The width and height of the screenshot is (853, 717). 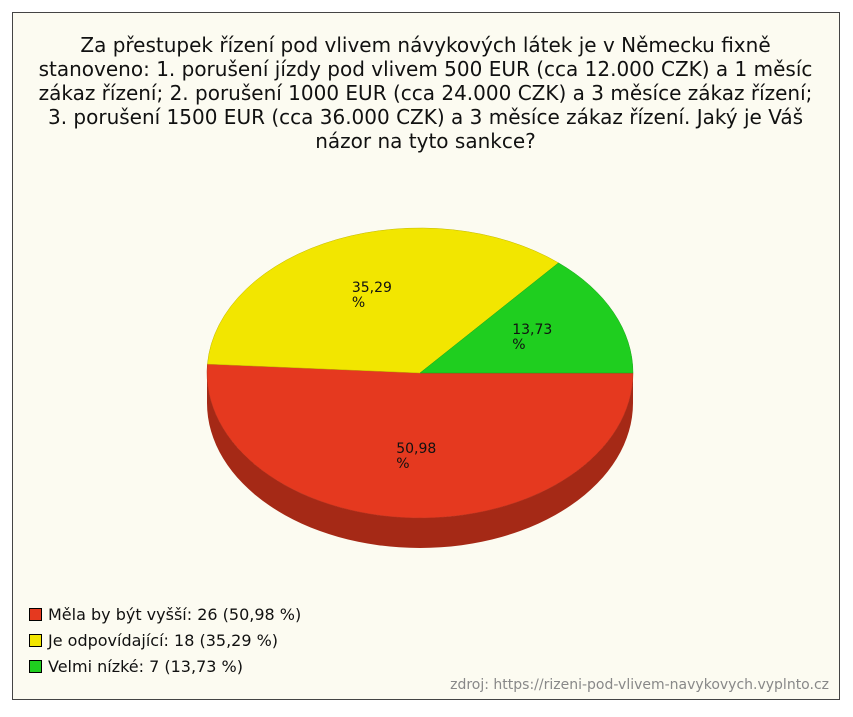 What do you see at coordinates (175, 614) in the screenshot?
I see `legend-label: Měla by být vyšší: 26 (50,98 %)` at bounding box center [175, 614].